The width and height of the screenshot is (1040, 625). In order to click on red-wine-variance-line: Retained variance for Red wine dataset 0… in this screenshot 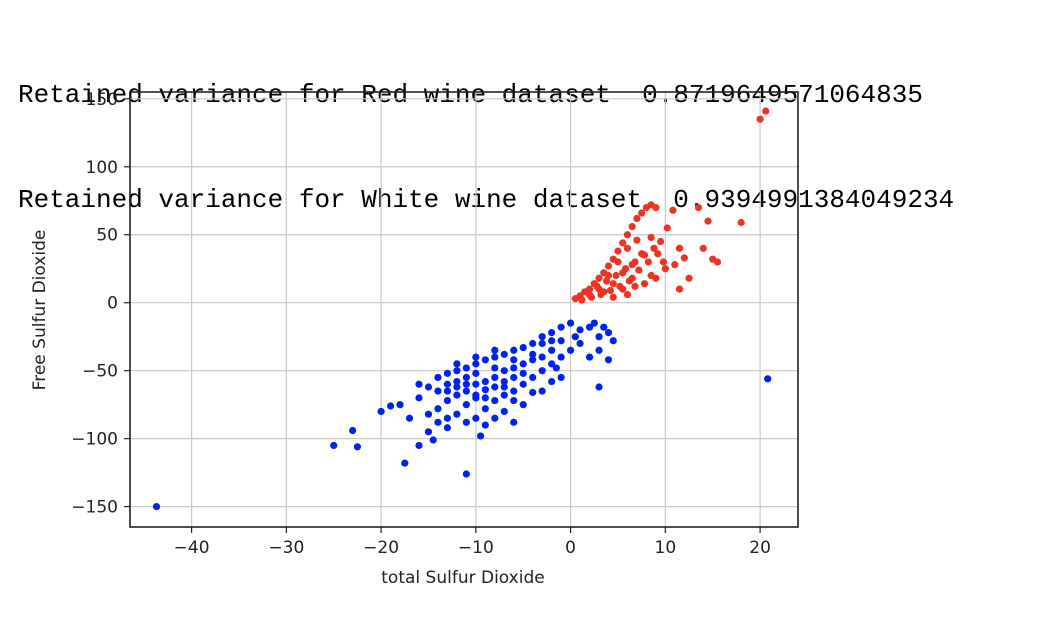, I will do `click(470, 95)`.